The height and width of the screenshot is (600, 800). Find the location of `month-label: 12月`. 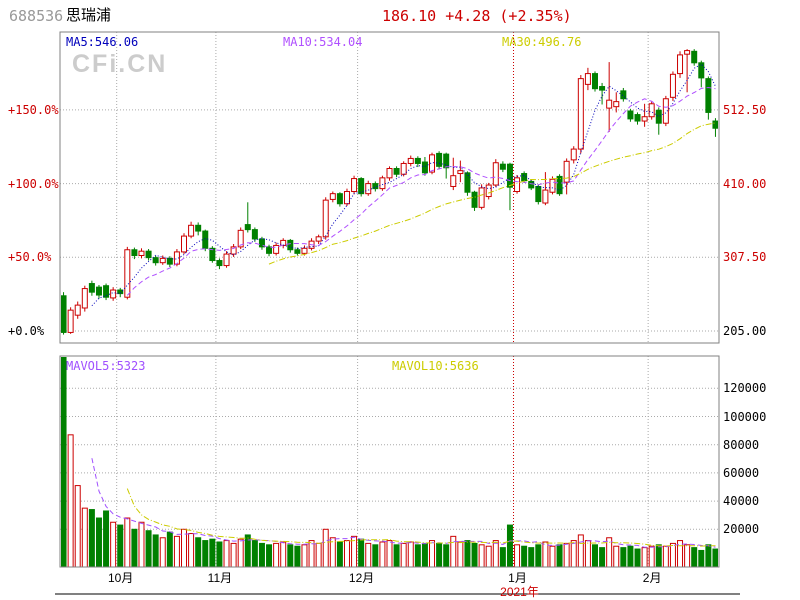

month-label: 12月 is located at coordinates (361, 578).